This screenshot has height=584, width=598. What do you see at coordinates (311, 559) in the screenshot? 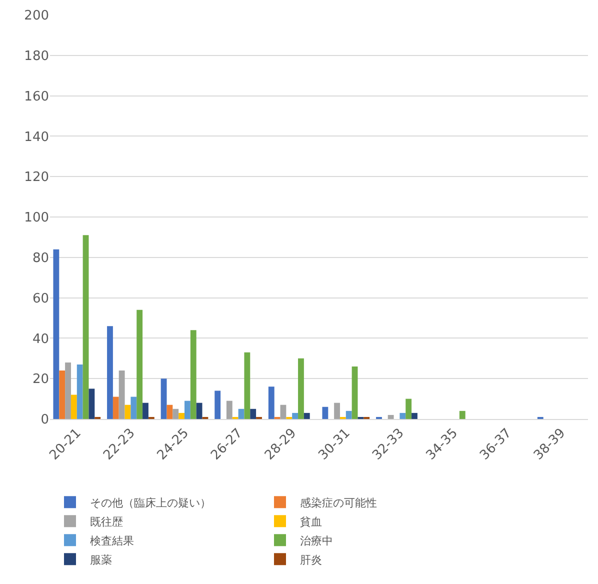
I see `legend-label: 肝炎` at bounding box center [311, 559].